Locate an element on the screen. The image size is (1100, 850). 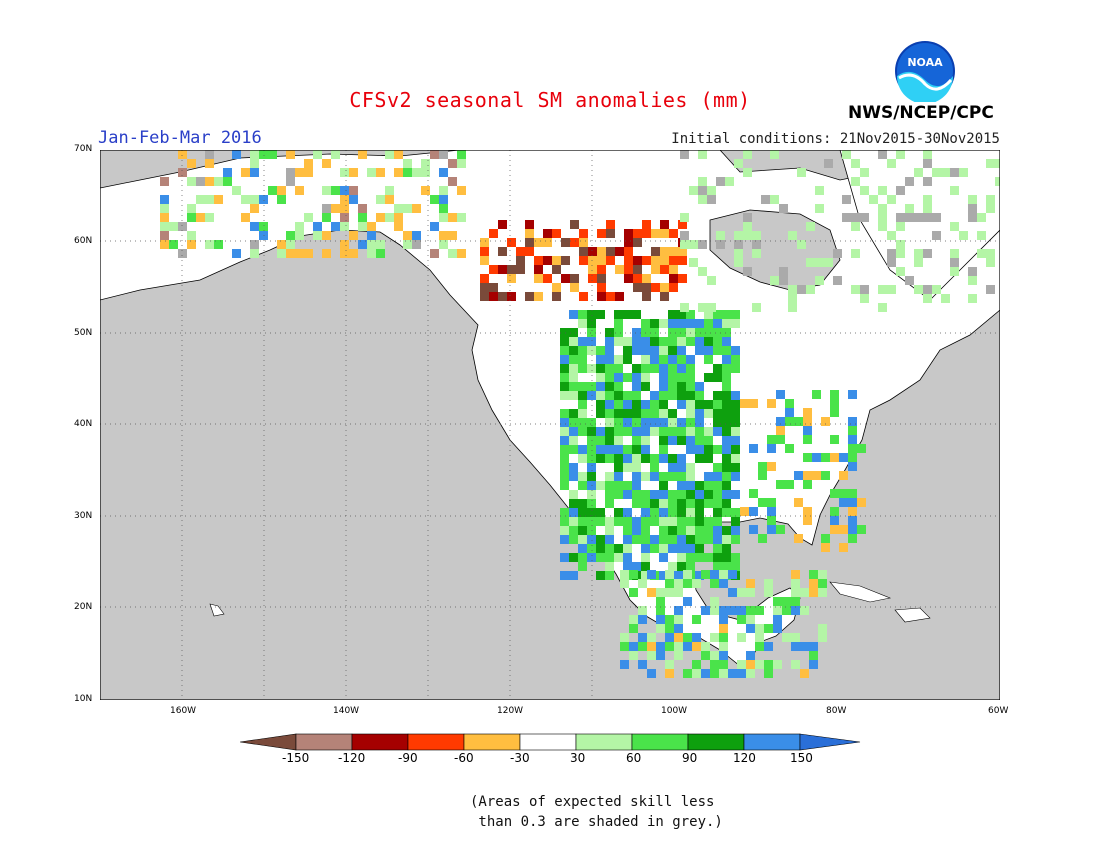
map-title: CFSv2 seasonal SM anomalies (mm) is located at coordinates (550, 100).